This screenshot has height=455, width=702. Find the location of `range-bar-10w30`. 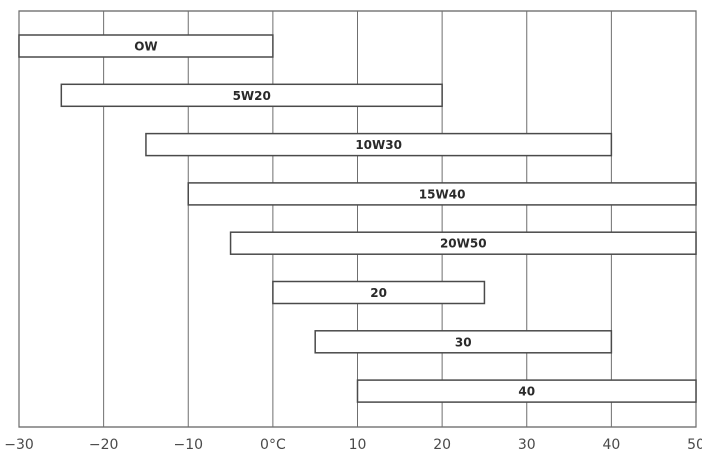

range-bar-10w30 is located at coordinates (379, 144).